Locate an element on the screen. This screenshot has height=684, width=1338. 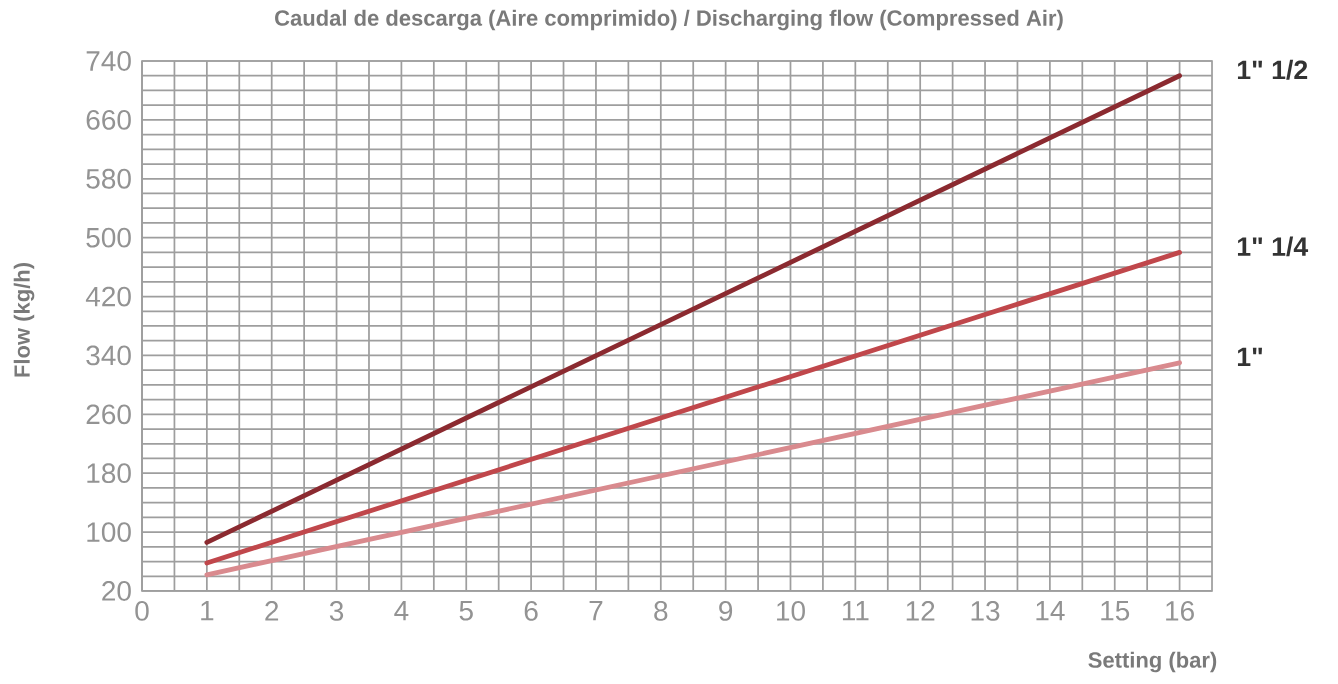
x-tick-label: 8 is located at coordinates (661, 611).